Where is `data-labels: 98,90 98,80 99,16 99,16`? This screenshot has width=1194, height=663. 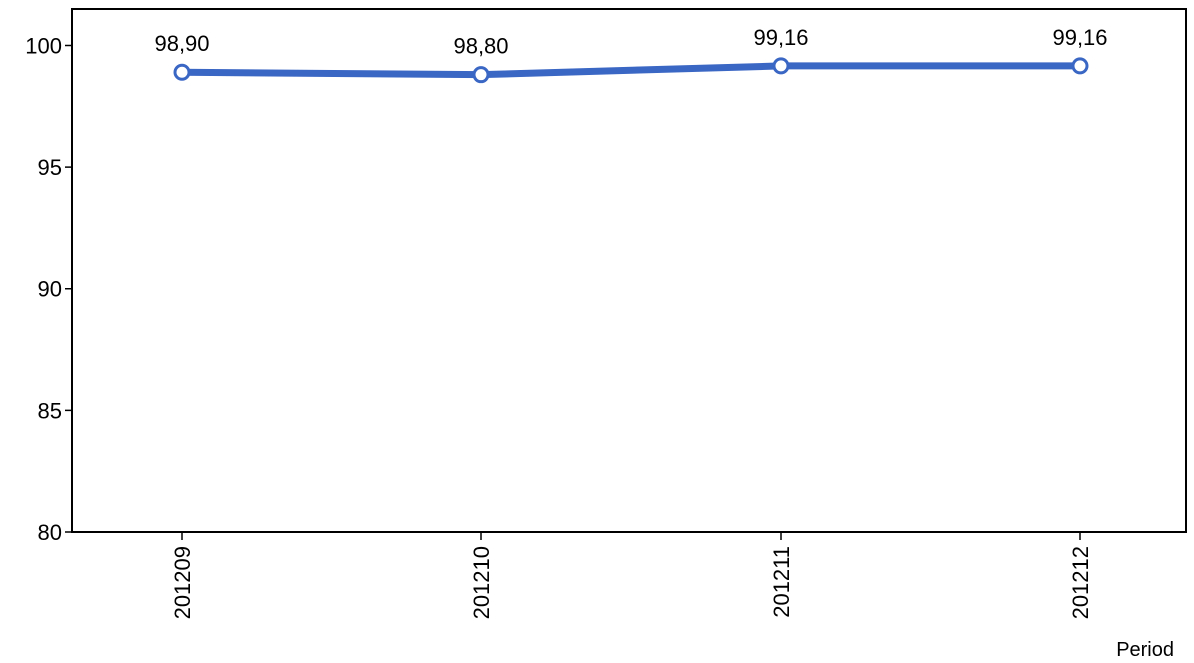
data-labels: 98,90 98,80 99,16 99,16 is located at coordinates (630, 42).